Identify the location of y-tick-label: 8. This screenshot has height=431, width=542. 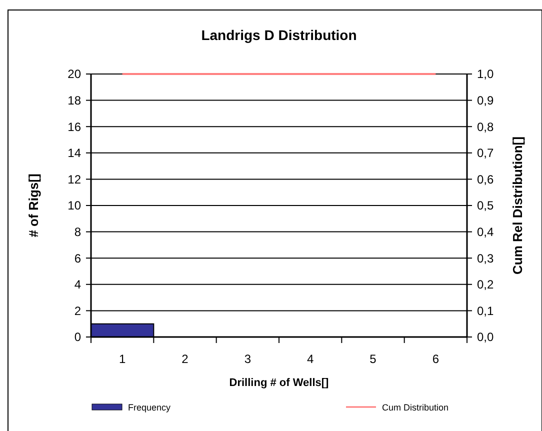
(78, 232).